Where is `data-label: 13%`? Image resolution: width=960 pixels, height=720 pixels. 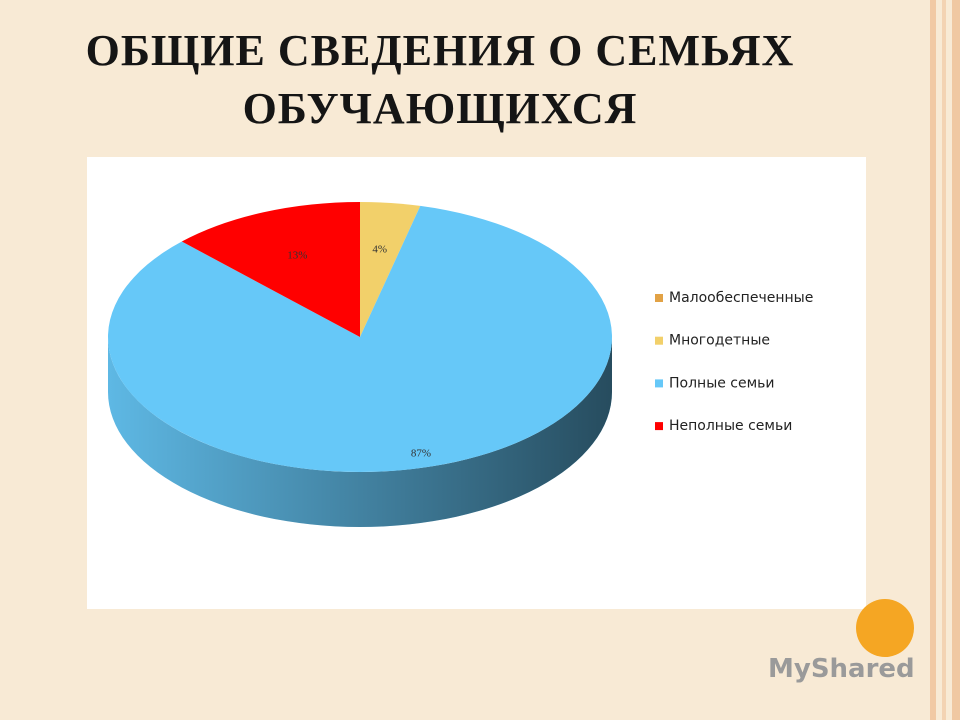 data-label: 13% is located at coordinates (297, 255).